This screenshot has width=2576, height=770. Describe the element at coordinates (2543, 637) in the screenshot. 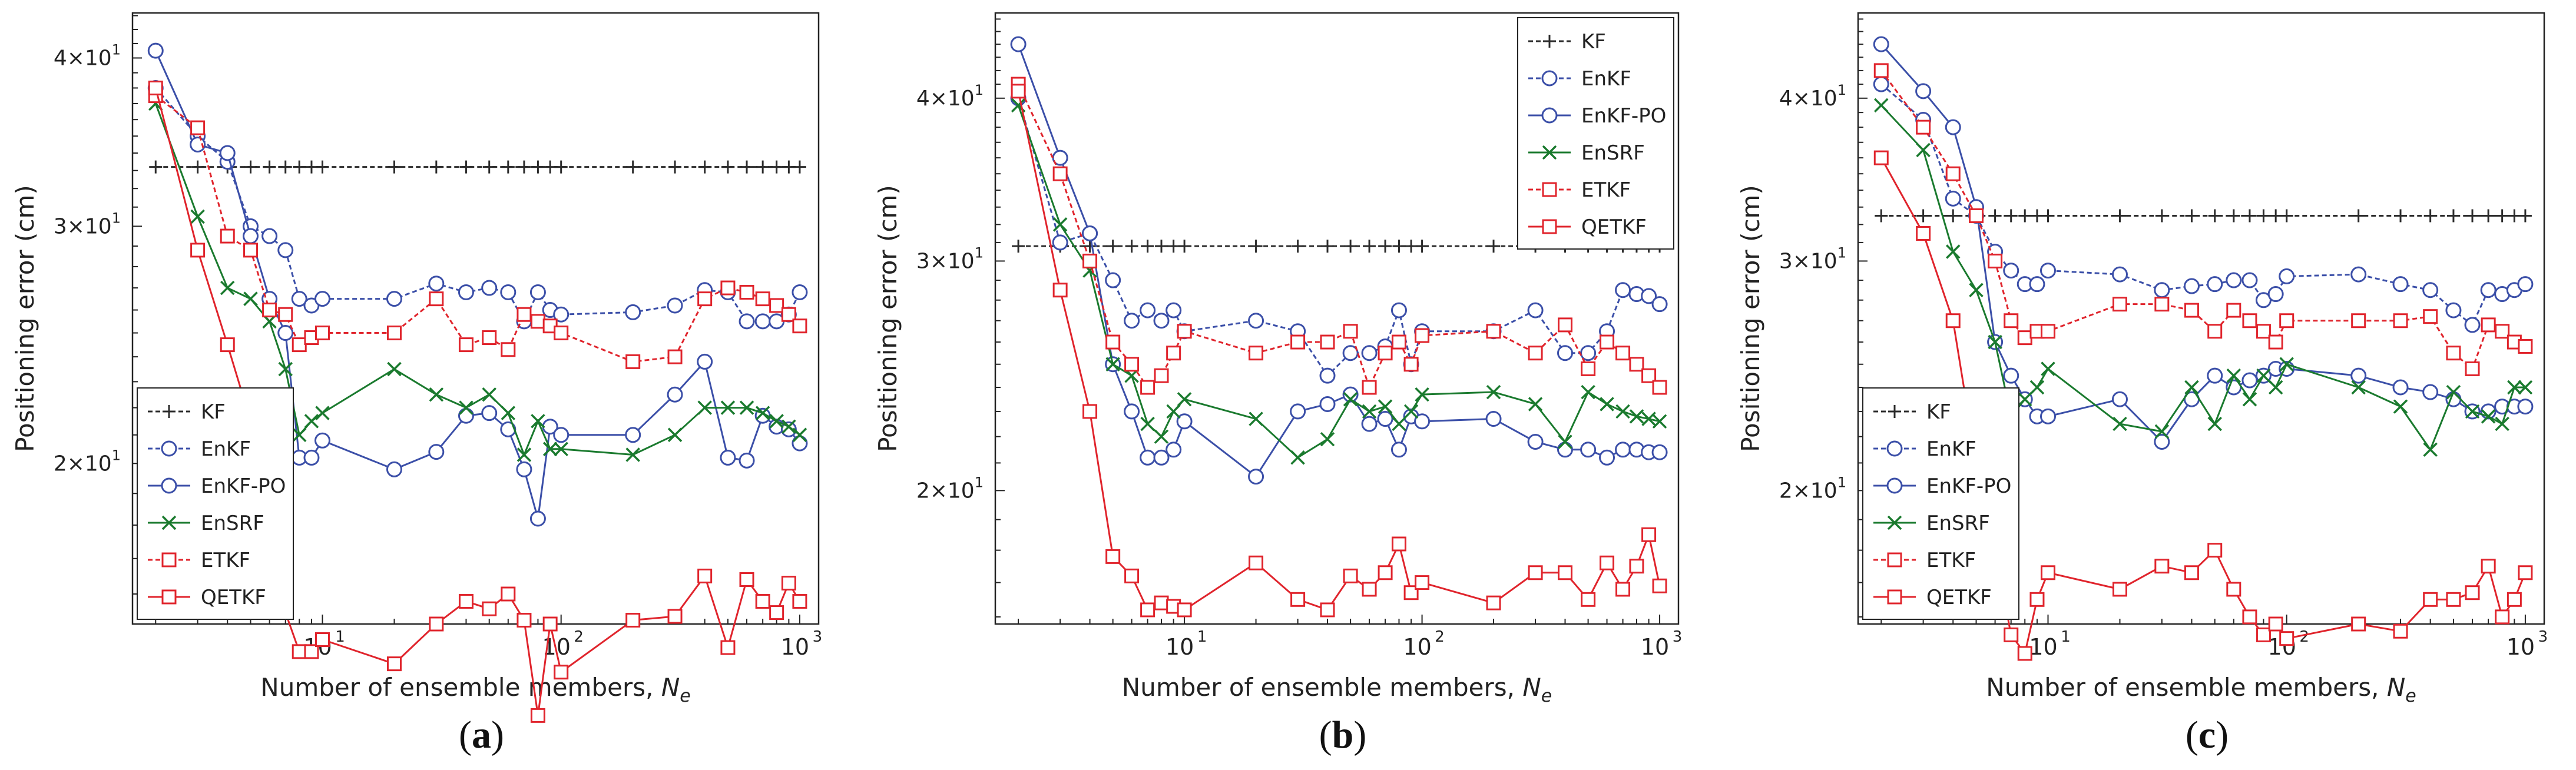

I see `x-tick-exponent: 3` at that location.